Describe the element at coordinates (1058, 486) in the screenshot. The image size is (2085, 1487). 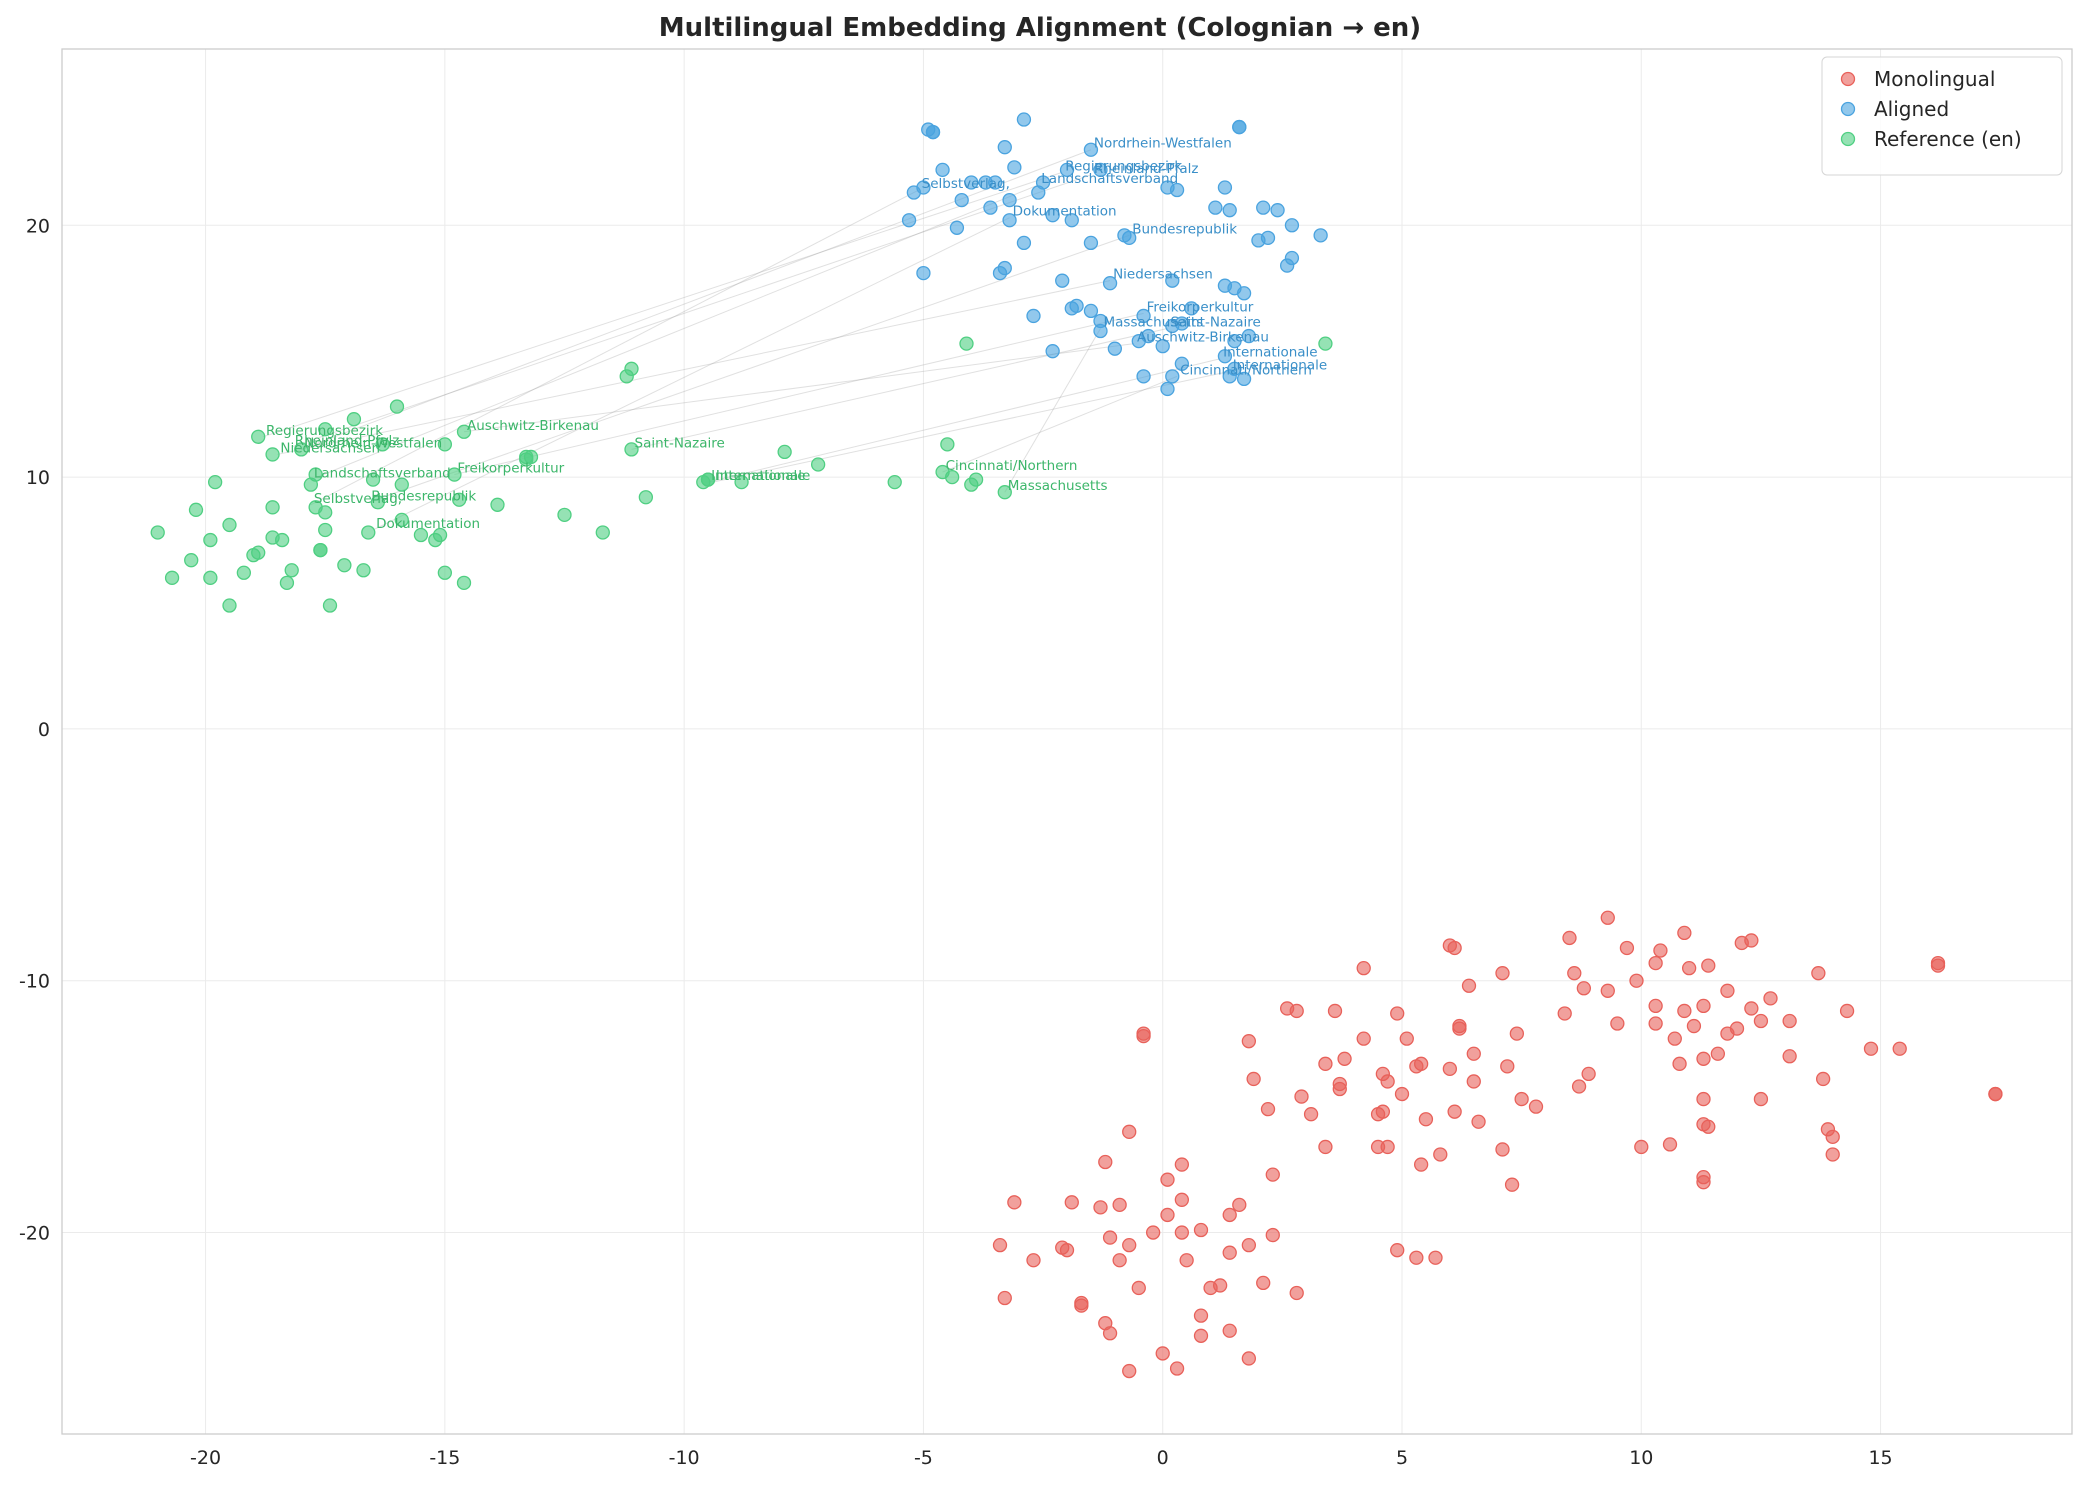
I see `point-label: Massachusetts` at that location.